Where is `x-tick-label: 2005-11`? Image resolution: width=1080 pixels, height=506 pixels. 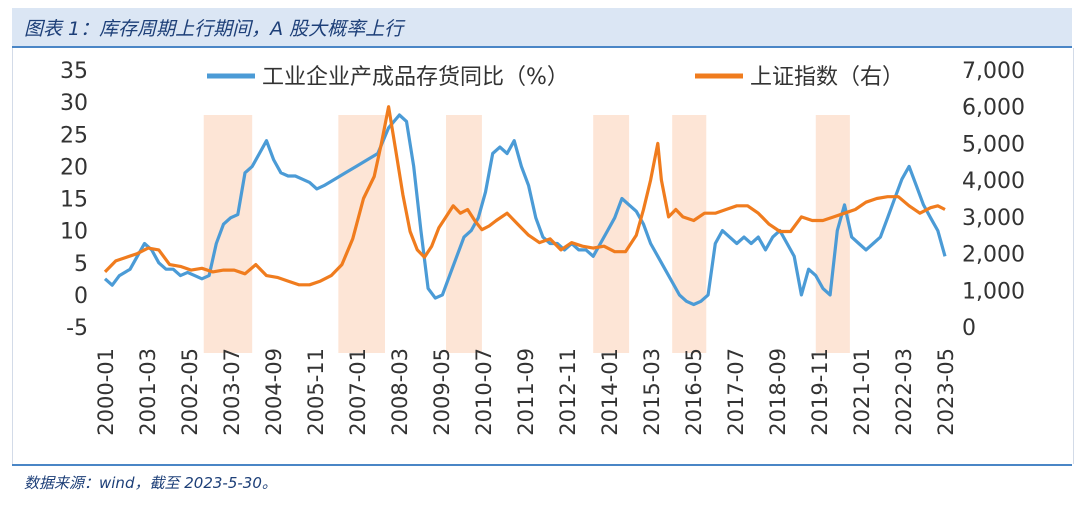 x-tick-label: 2005-11 is located at coordinates (316, 392).